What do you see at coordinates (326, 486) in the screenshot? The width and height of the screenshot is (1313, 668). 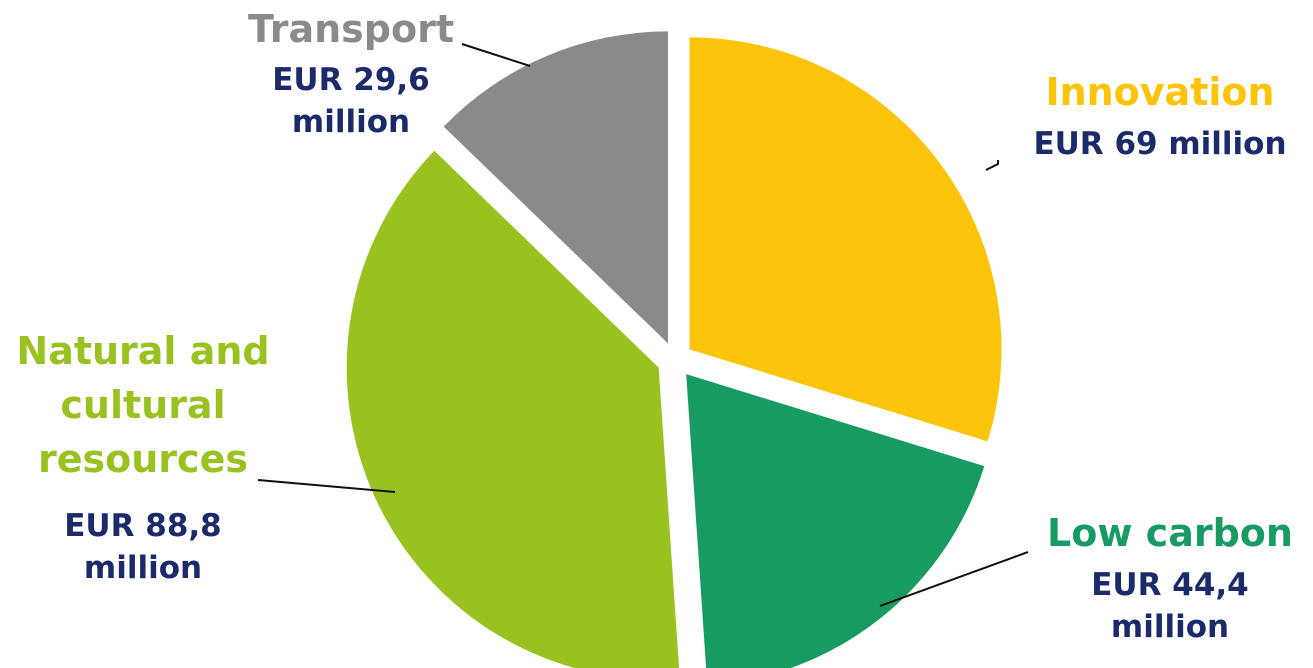 I see `leader-line-natural-and-cultural-resources` at bounding box center [326, 486].